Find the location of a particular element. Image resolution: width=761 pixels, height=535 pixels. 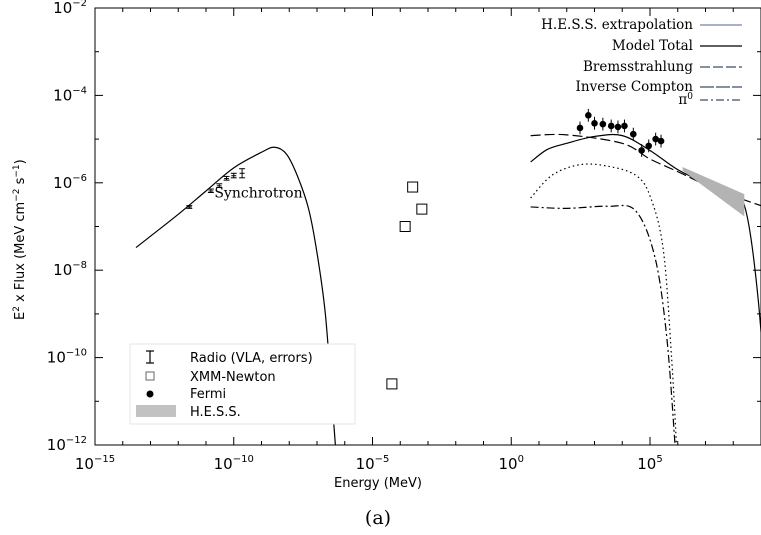

legend-label-inverse-compton: Inverse Compton is located at coordinates (635, 87).